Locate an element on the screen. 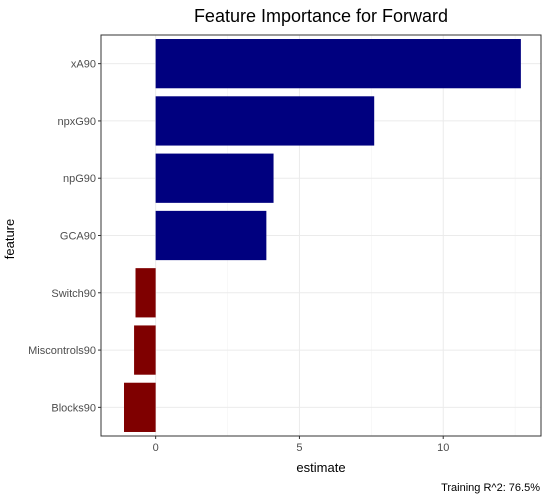  bar-miscontrols90 is located at coordinates (145, 350).